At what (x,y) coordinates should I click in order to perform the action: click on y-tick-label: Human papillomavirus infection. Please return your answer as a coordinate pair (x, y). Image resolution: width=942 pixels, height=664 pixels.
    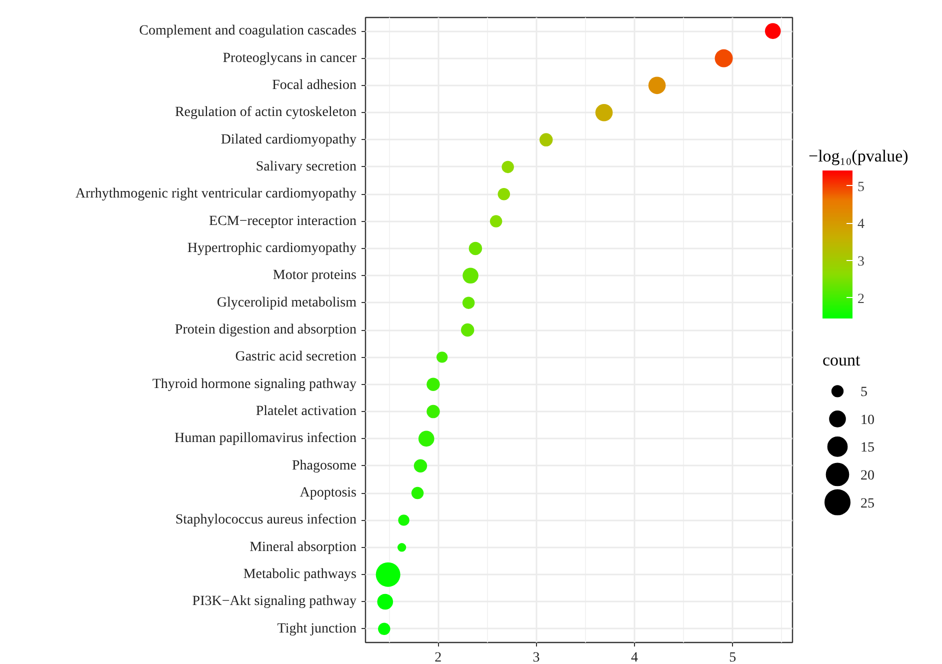
    Looking at the image, I should click on (265, 438).